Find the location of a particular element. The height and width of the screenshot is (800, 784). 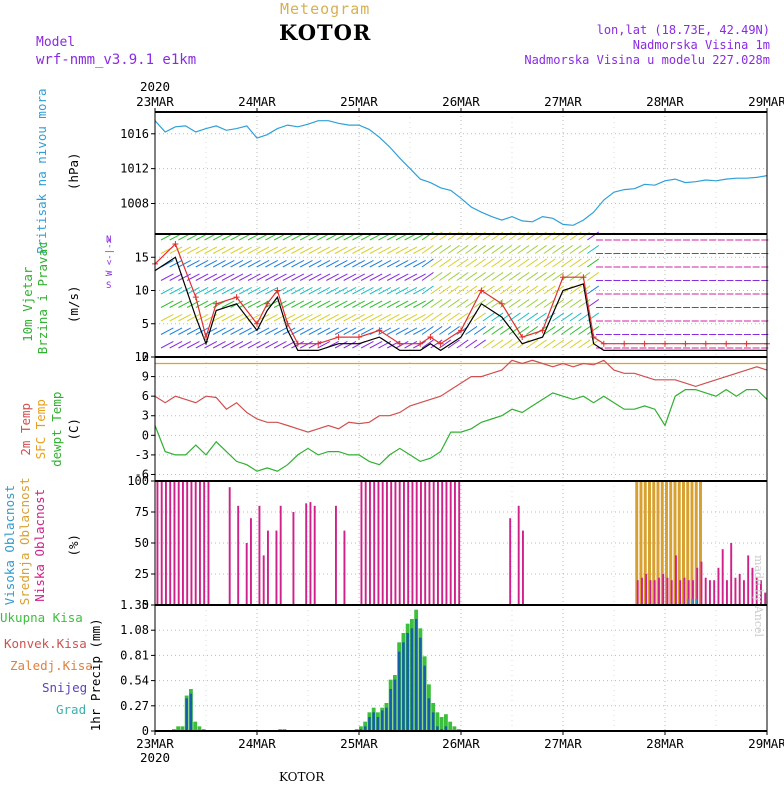

pressure-line is located at coordinates (461, 173).